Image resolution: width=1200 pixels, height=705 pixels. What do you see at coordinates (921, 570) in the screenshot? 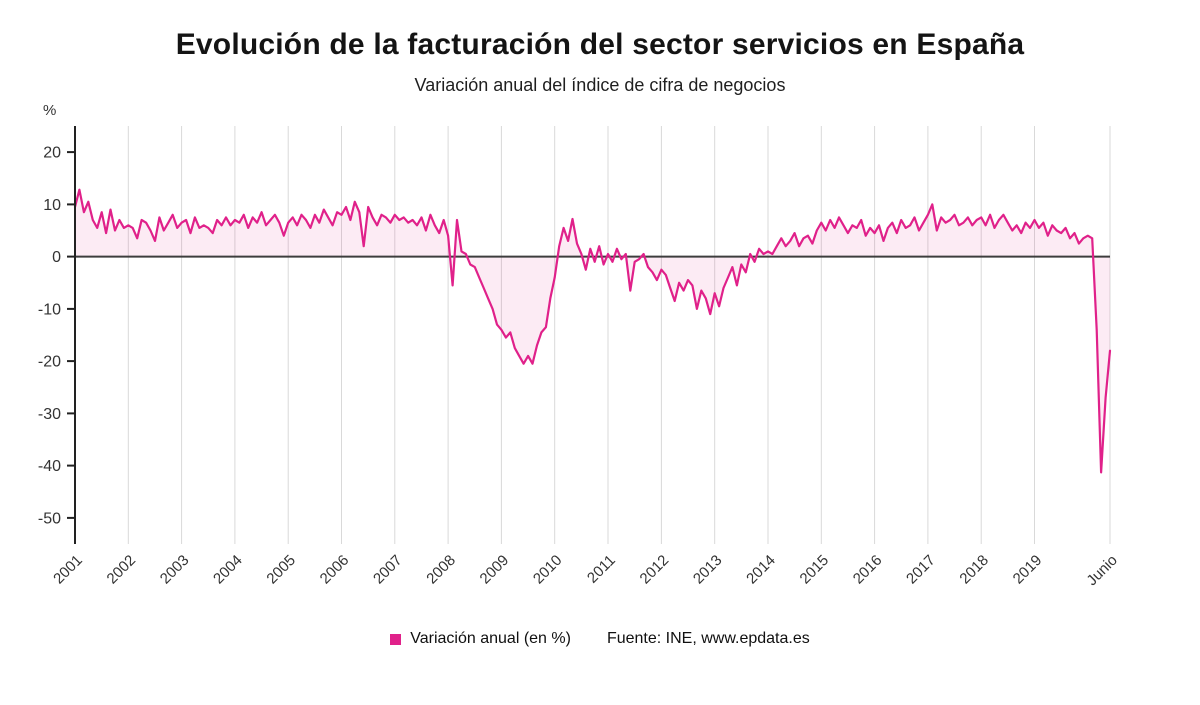
I see `svg-text: 2017` at bounding box center [921, 570].